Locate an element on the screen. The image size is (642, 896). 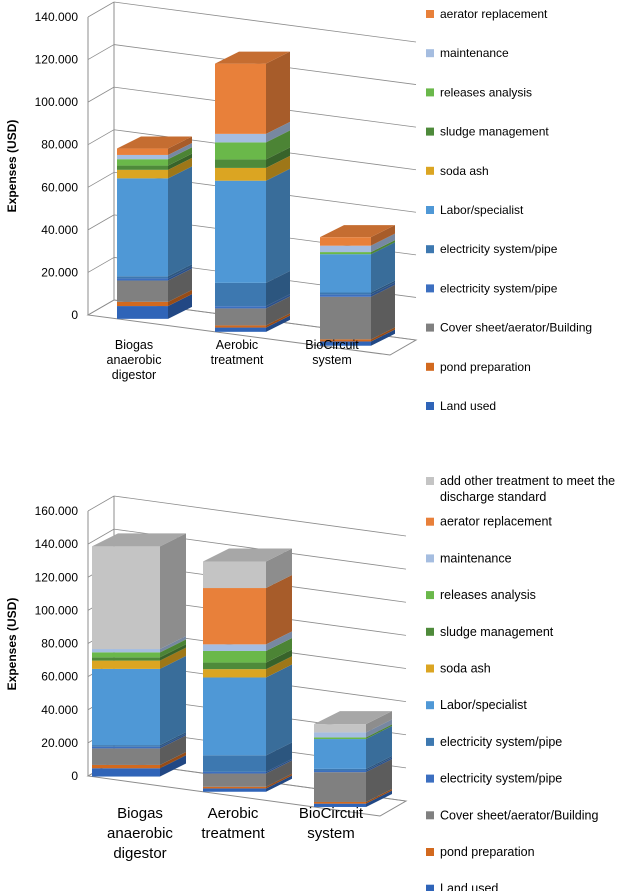
bar-aerobic-treatment-labor-specialist-side is located at coordinates (279, 710).